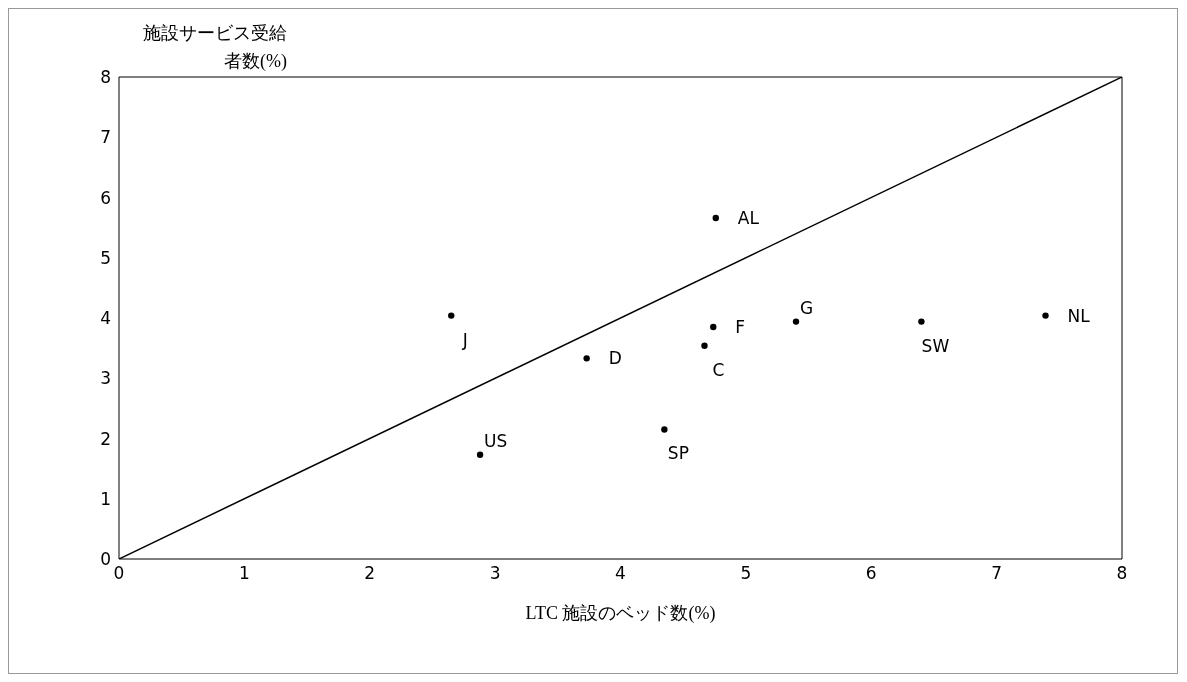 The image size is (1187, 682). What do you see at coordinates (615, 358) in the screenshot?
I see `annotation: D` at bounding box center [615, 358].